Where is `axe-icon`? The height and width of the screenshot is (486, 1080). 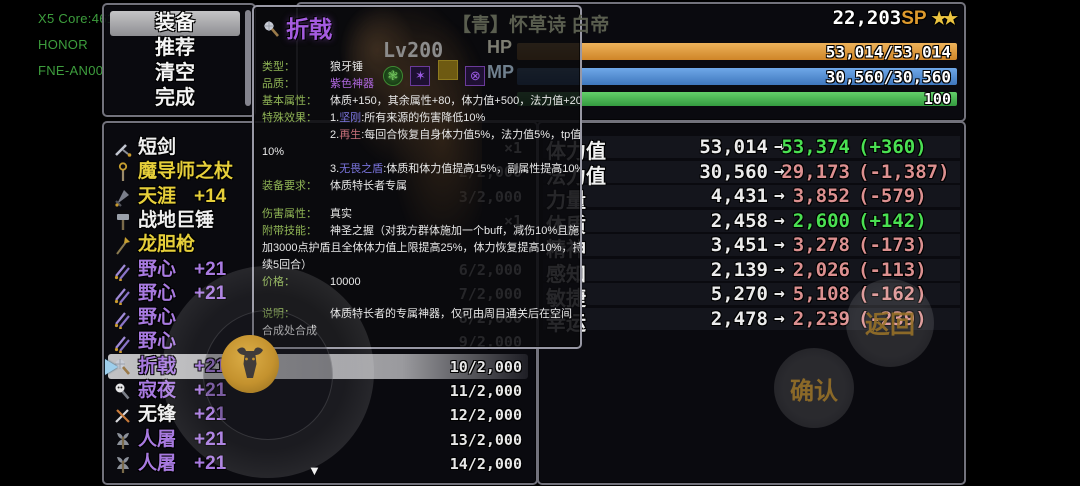
axe-icon is located at coordinates (123, 464).